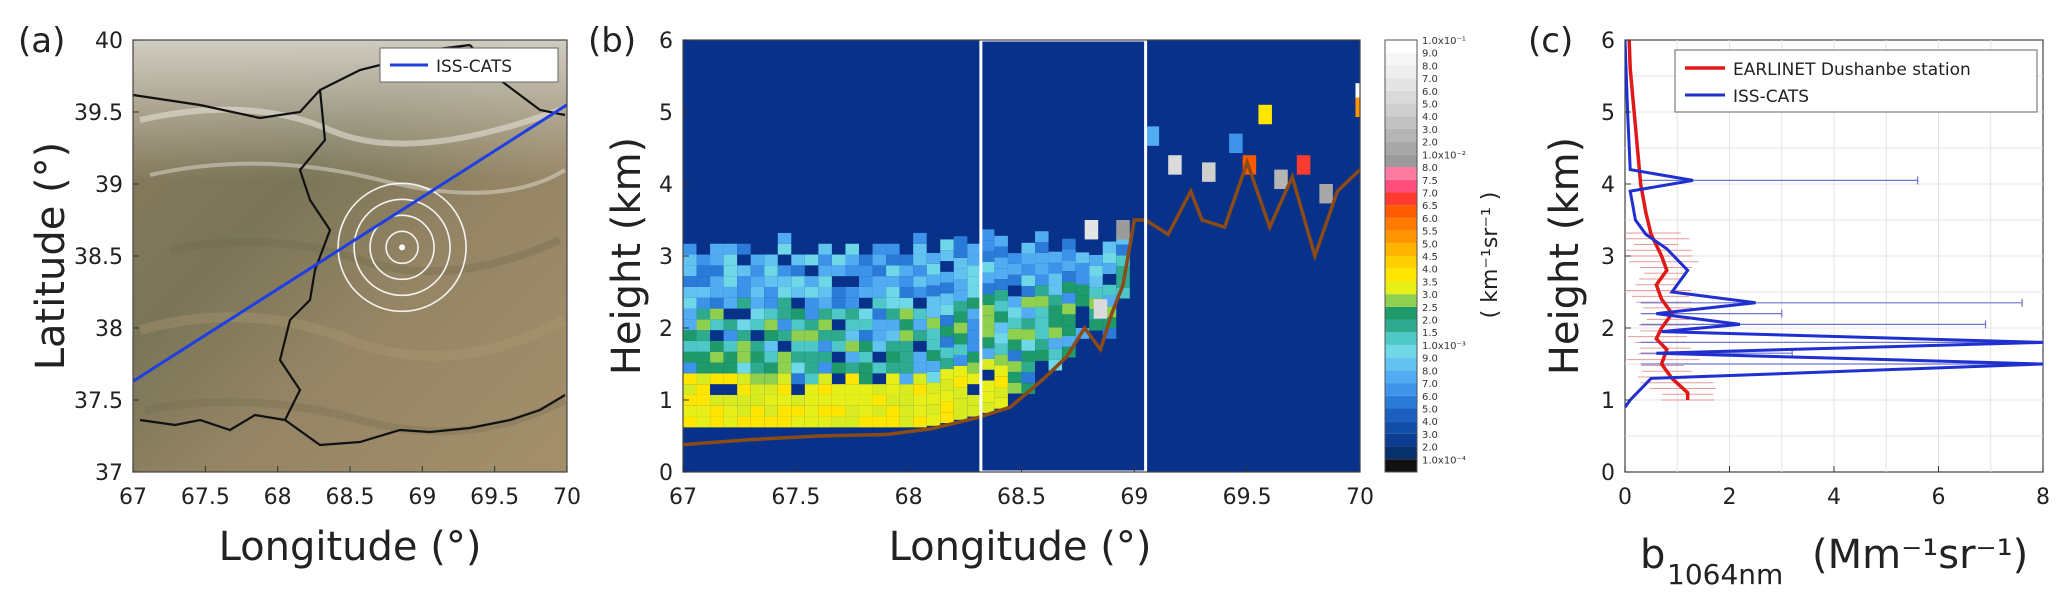 This screenshot has width=2067, height=606. What do you see at coordinates (425, 420) in the screenshot?
I see `country-border` at bounding box center [425, 420].